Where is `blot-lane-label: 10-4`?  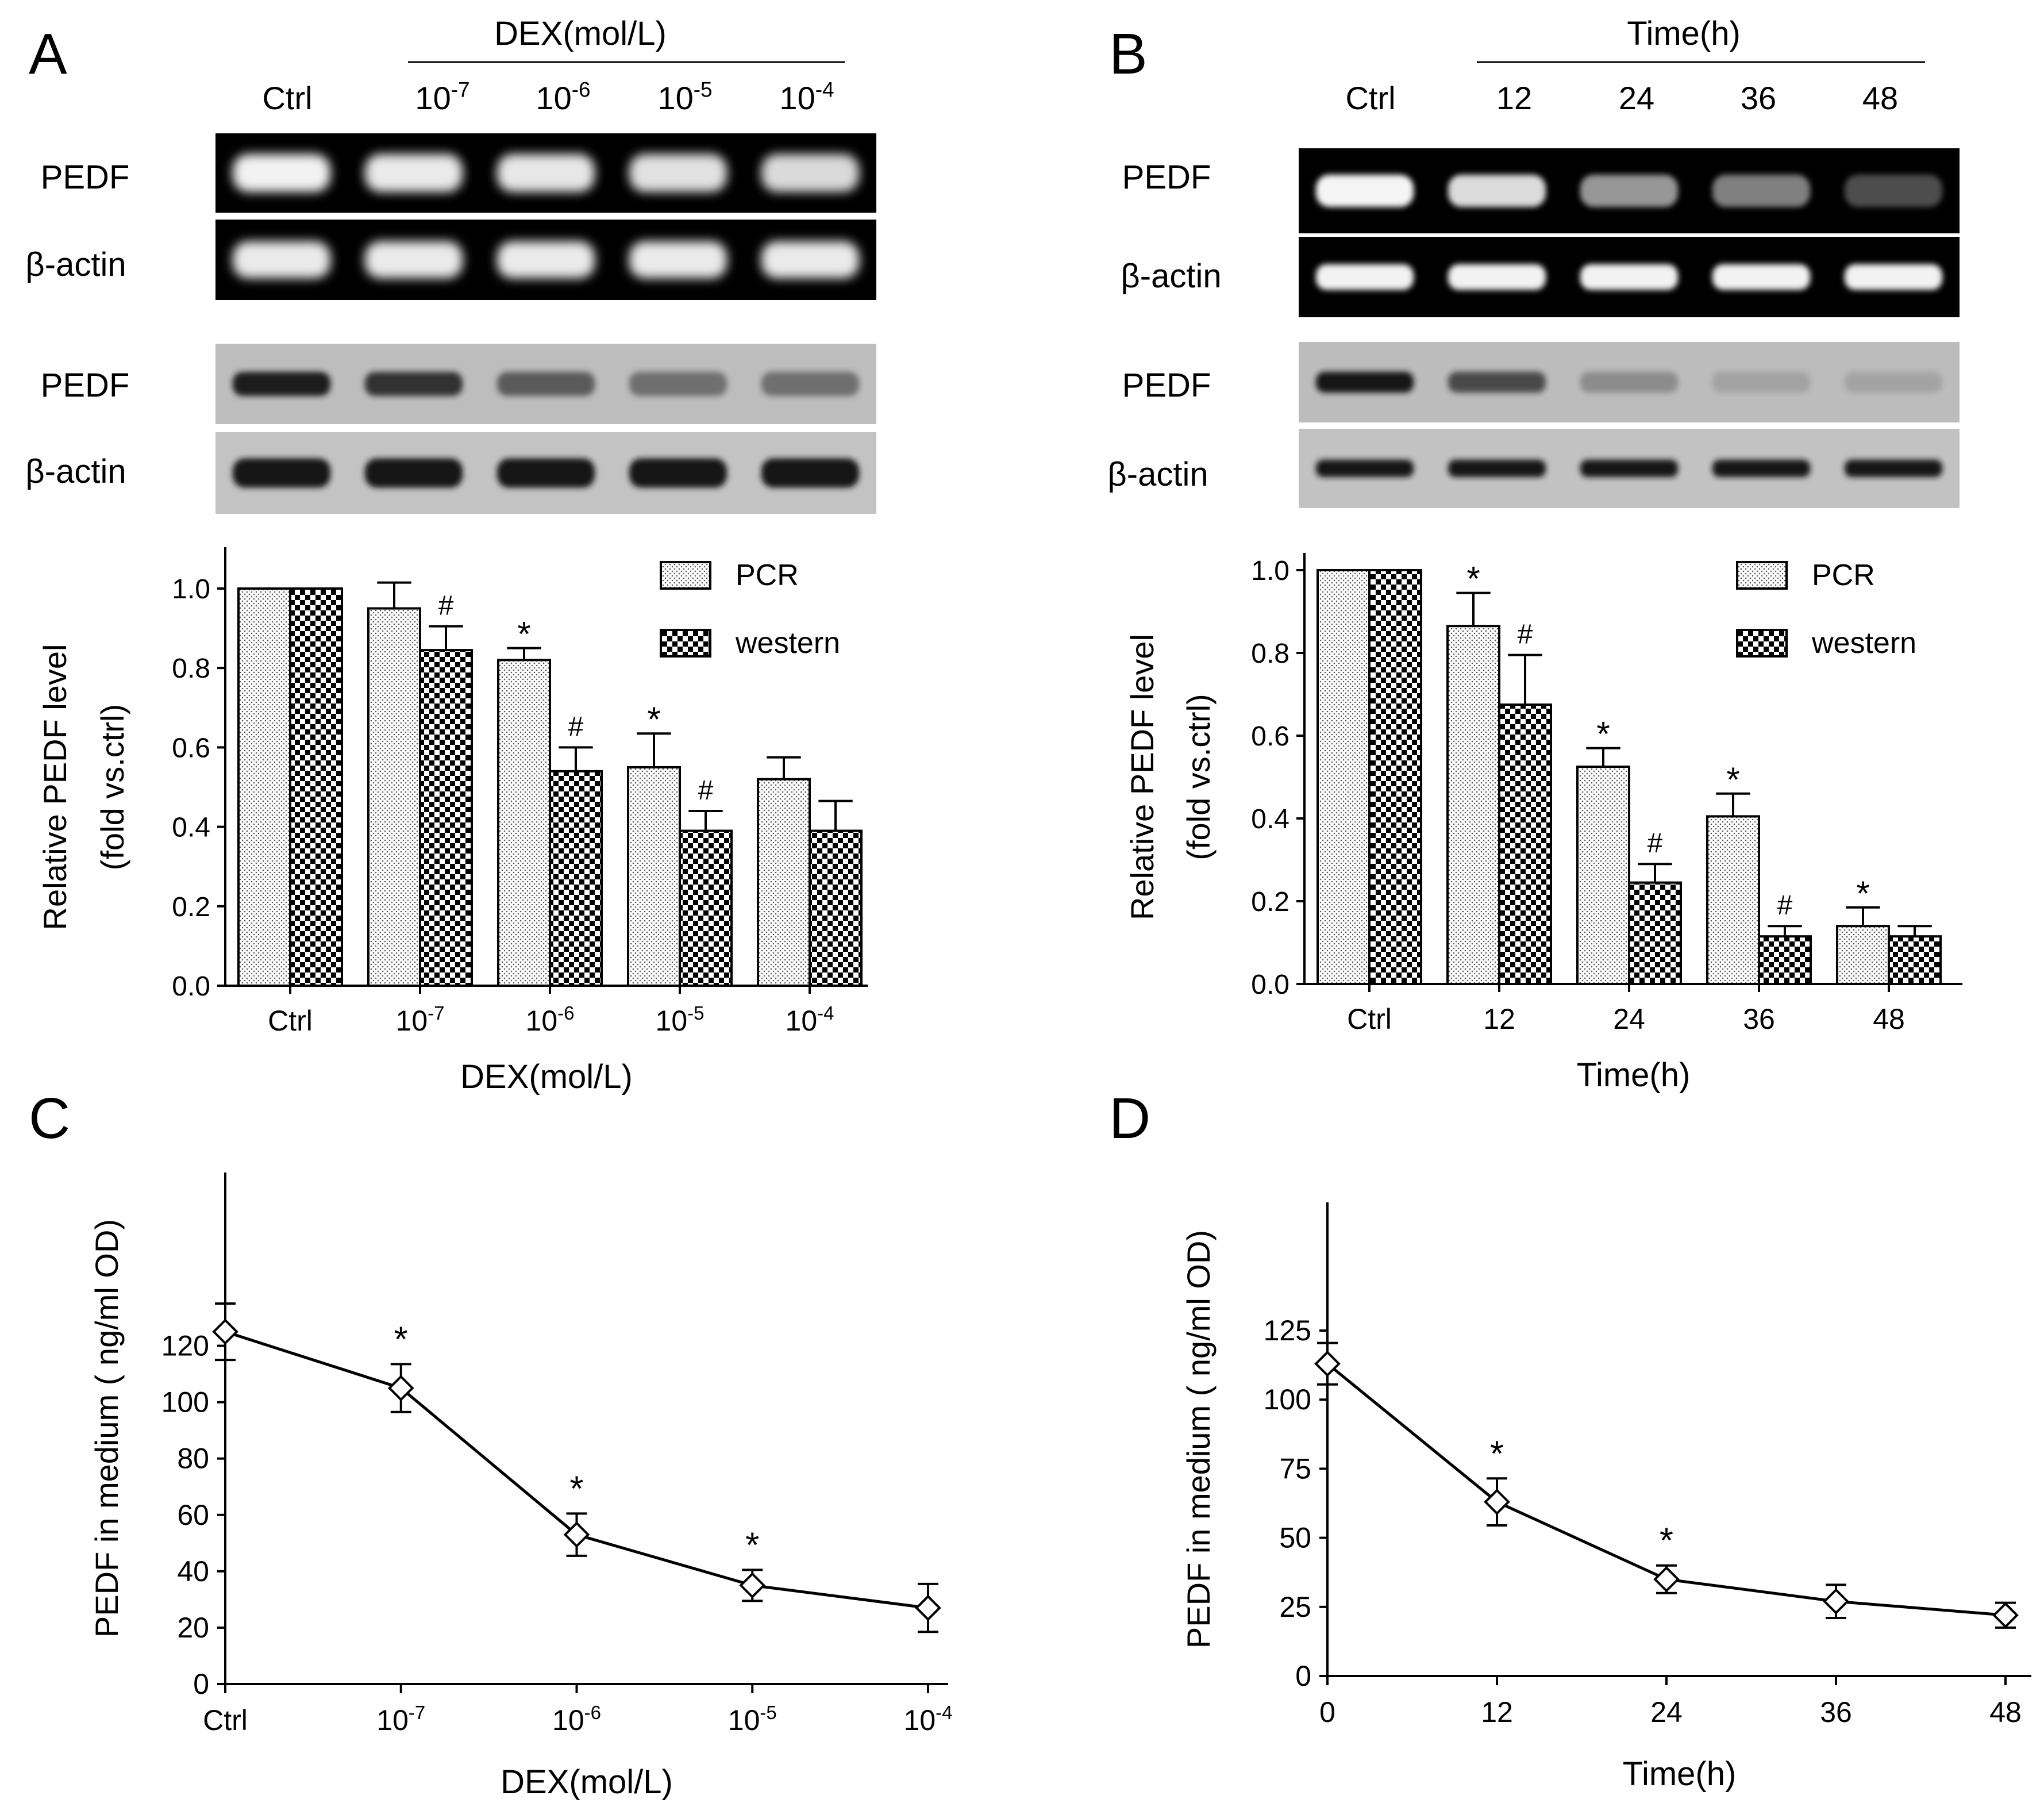
blot-lane-label: 10-4 is located at coordinates (806, 97).